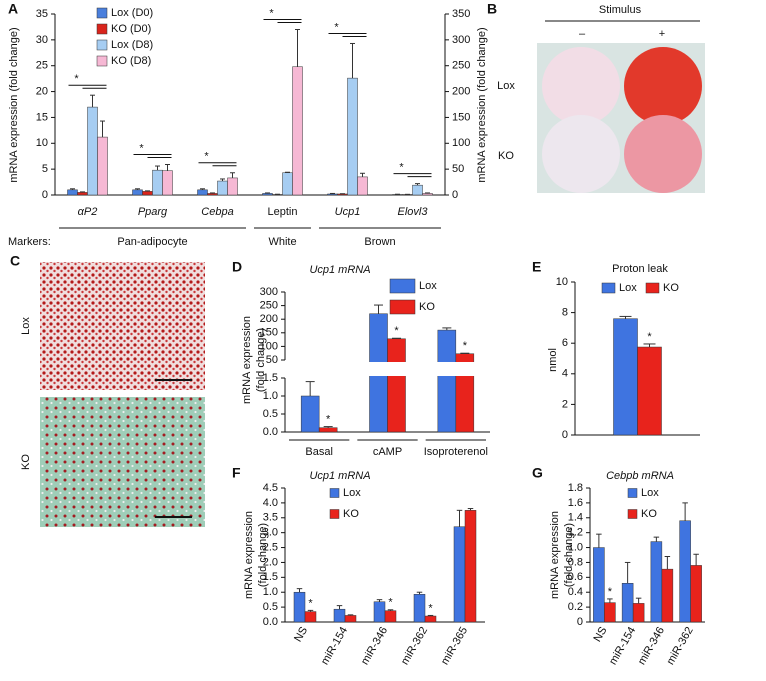 This screenshot has width=766, height=681. Describe the element at coordinates (42, 66) in the screenshot. I see `y-tick-label: 25` at that location.